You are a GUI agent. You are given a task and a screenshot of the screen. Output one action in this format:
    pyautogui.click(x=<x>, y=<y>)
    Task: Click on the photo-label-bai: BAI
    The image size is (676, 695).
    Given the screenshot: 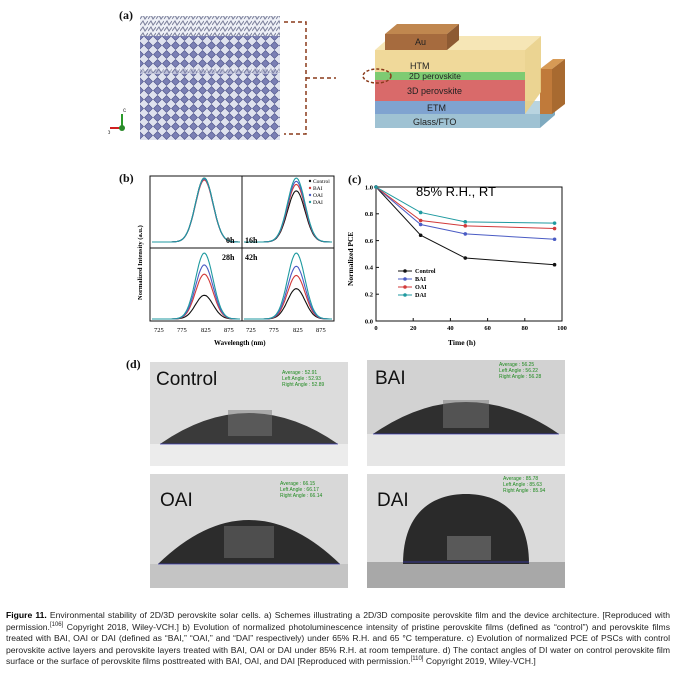 What is the action you would take?
    pyautogui.click(x=390, y=378)
    